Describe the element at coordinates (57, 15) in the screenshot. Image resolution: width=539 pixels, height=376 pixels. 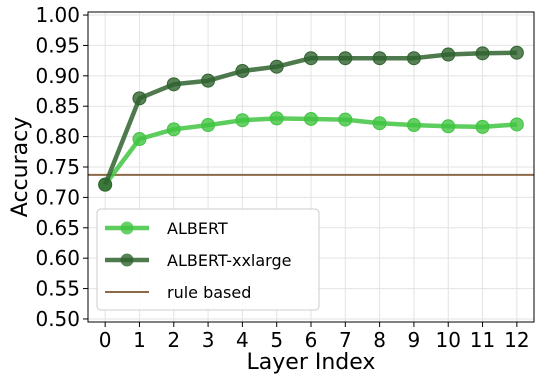
I see `y-tick-label: 1.00` at that location.